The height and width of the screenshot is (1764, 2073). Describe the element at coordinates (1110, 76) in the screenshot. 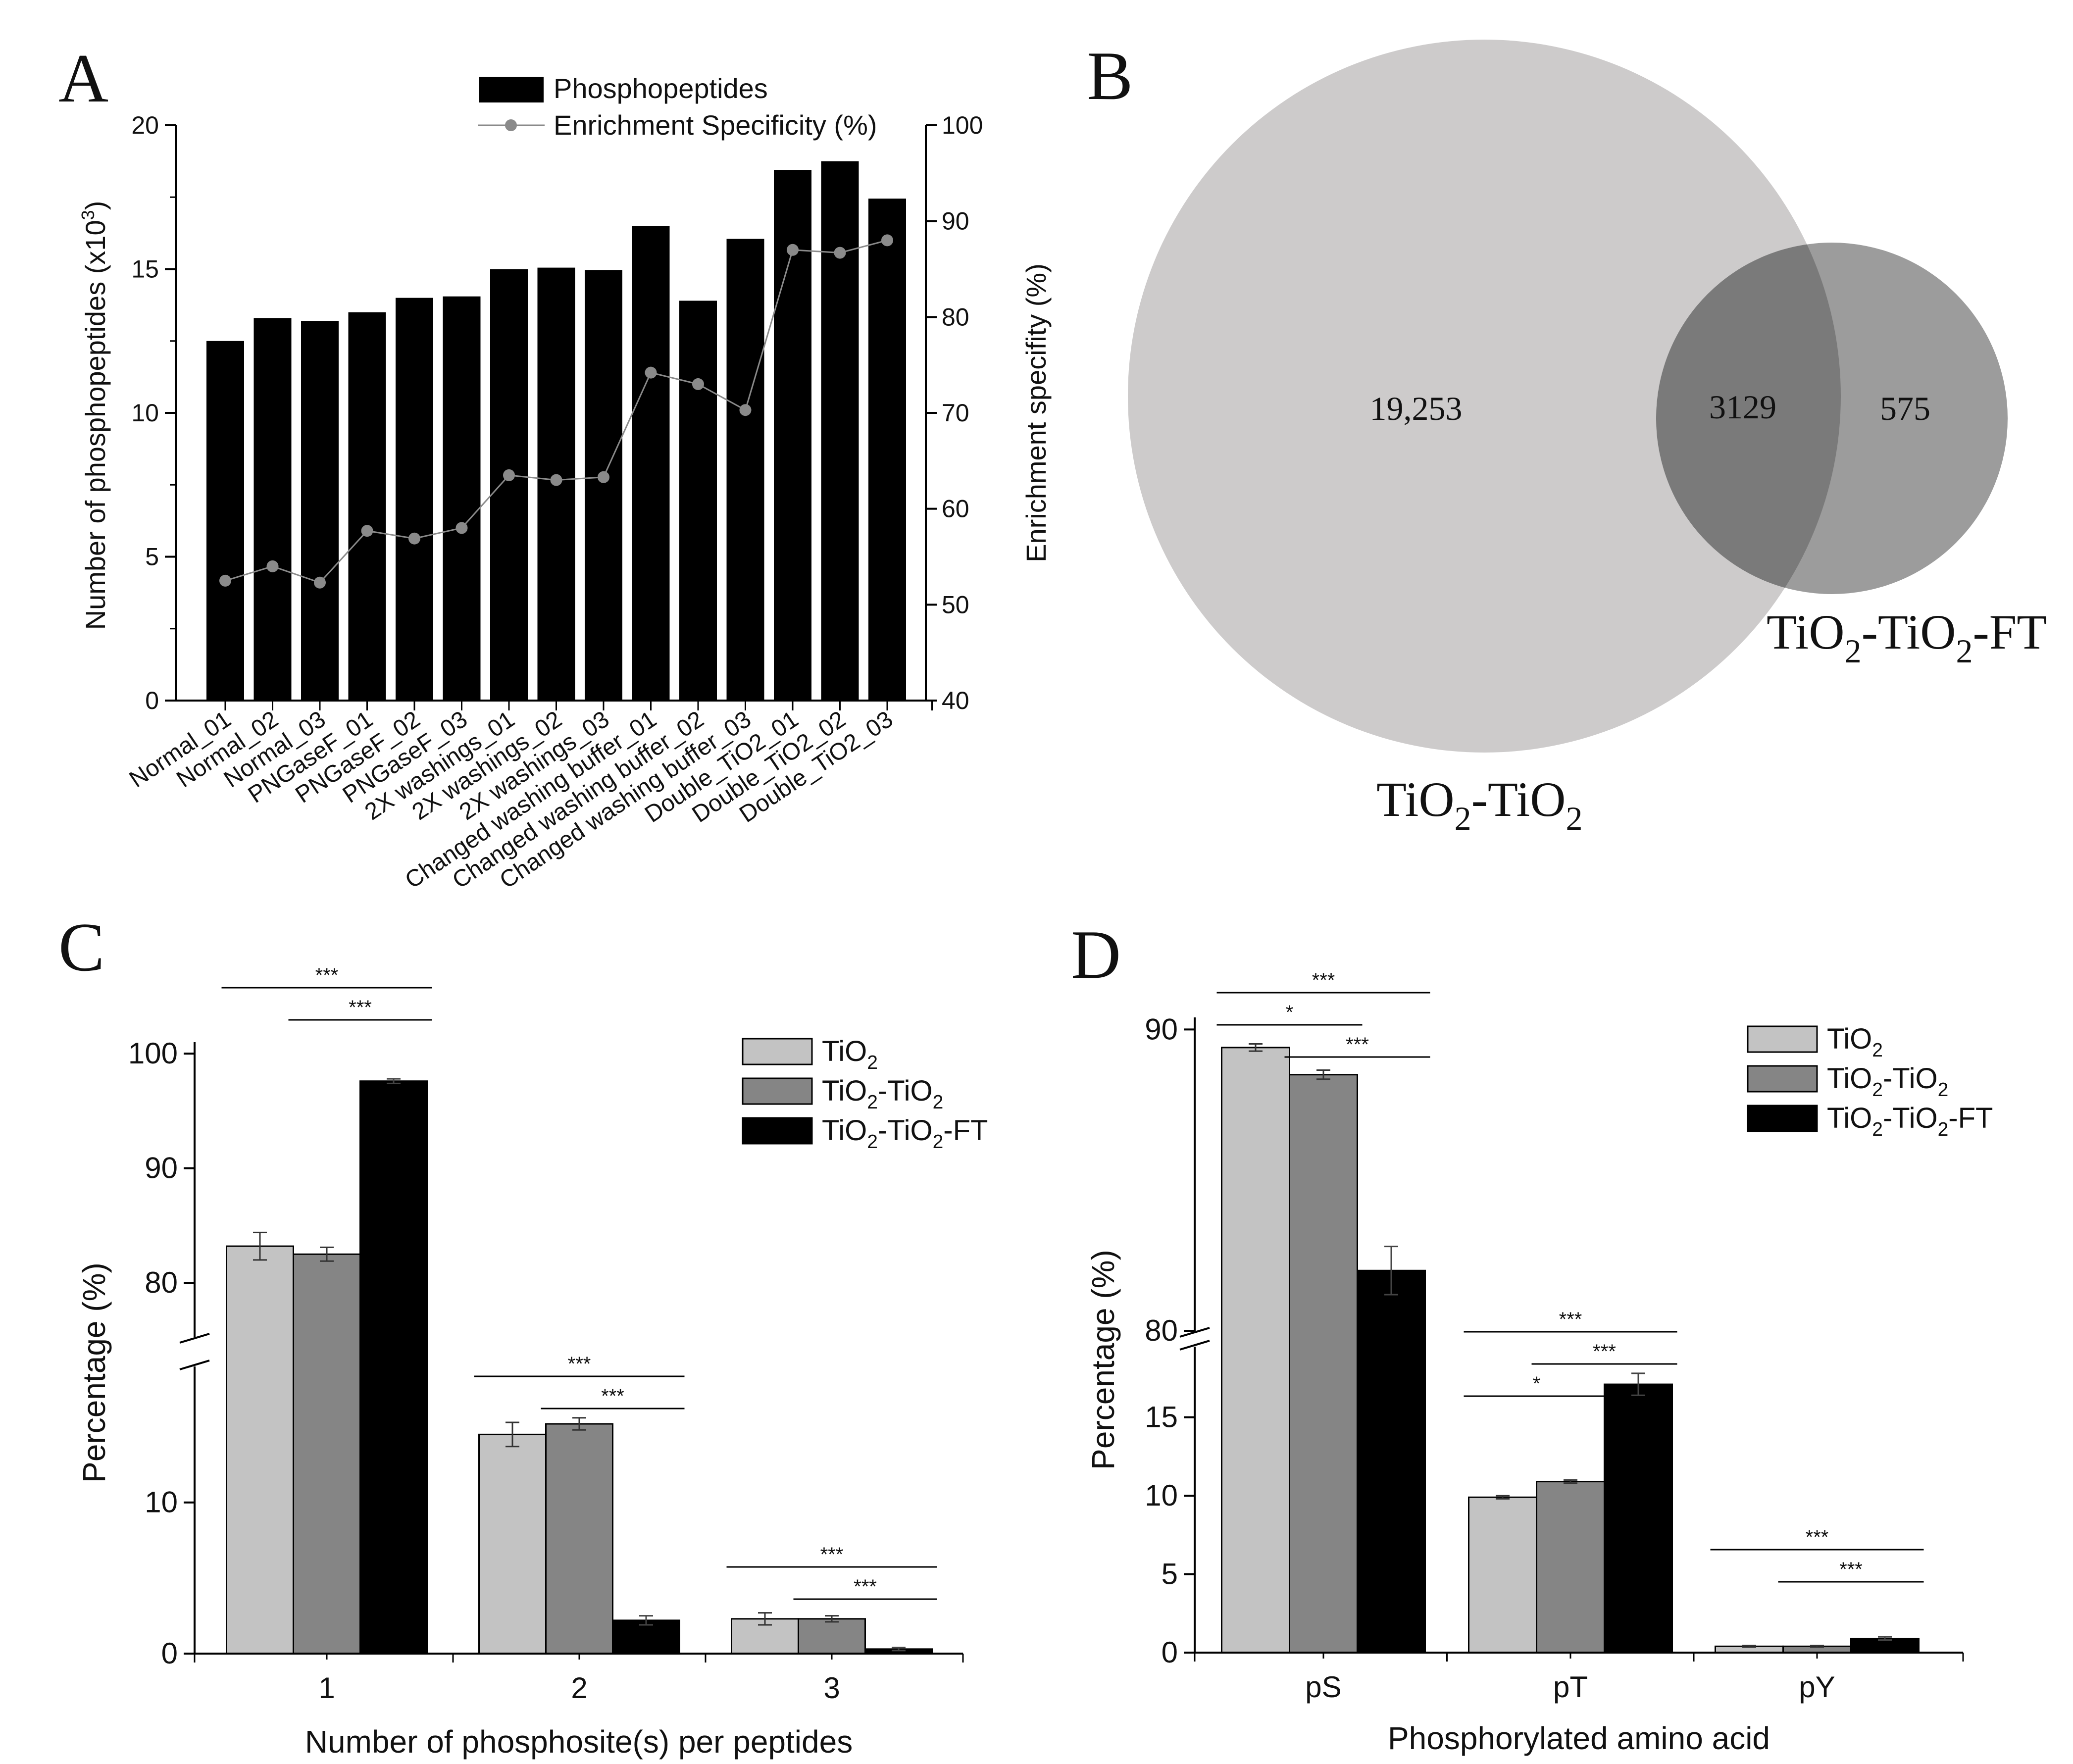

I see `panel-letter-b: B` at that location.